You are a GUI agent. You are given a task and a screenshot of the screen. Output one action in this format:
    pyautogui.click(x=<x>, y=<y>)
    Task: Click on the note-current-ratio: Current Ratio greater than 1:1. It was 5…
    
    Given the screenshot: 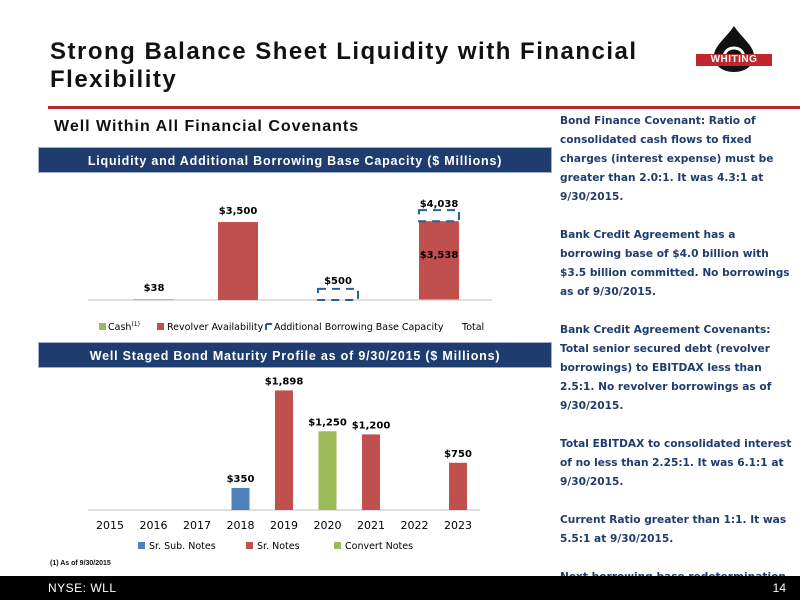 What is the action you would take?
    pyautogui.click(x=673, y=529)
    